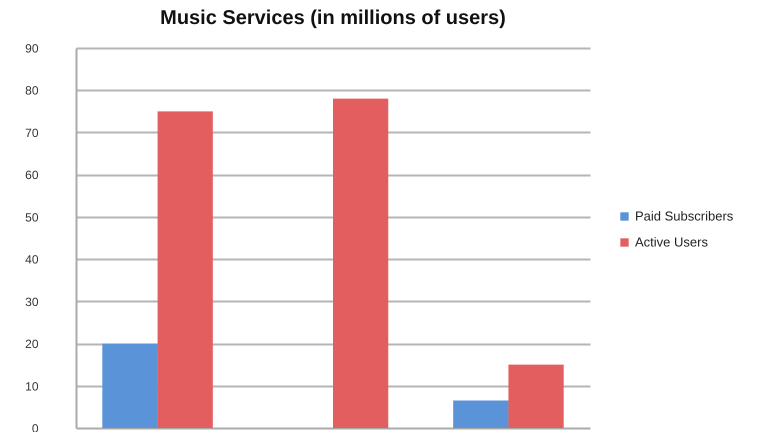 The image size is (764, 432). Describe the element at coordinates (684, 216) in the screenshot. I see `legend-label: Paid Subscribers` at that location.